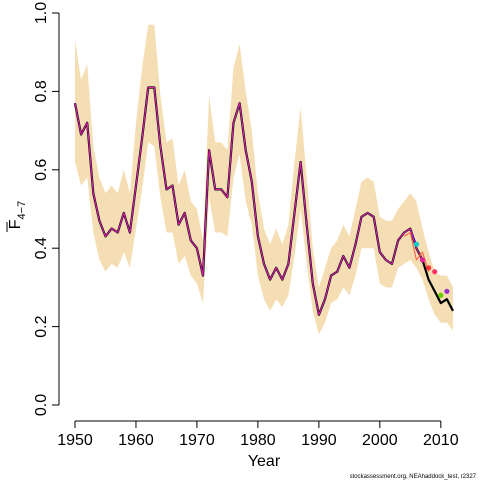 The image size is (480, 480). I want to click on x-tick-label-1990: 1990, so click(319, 440).